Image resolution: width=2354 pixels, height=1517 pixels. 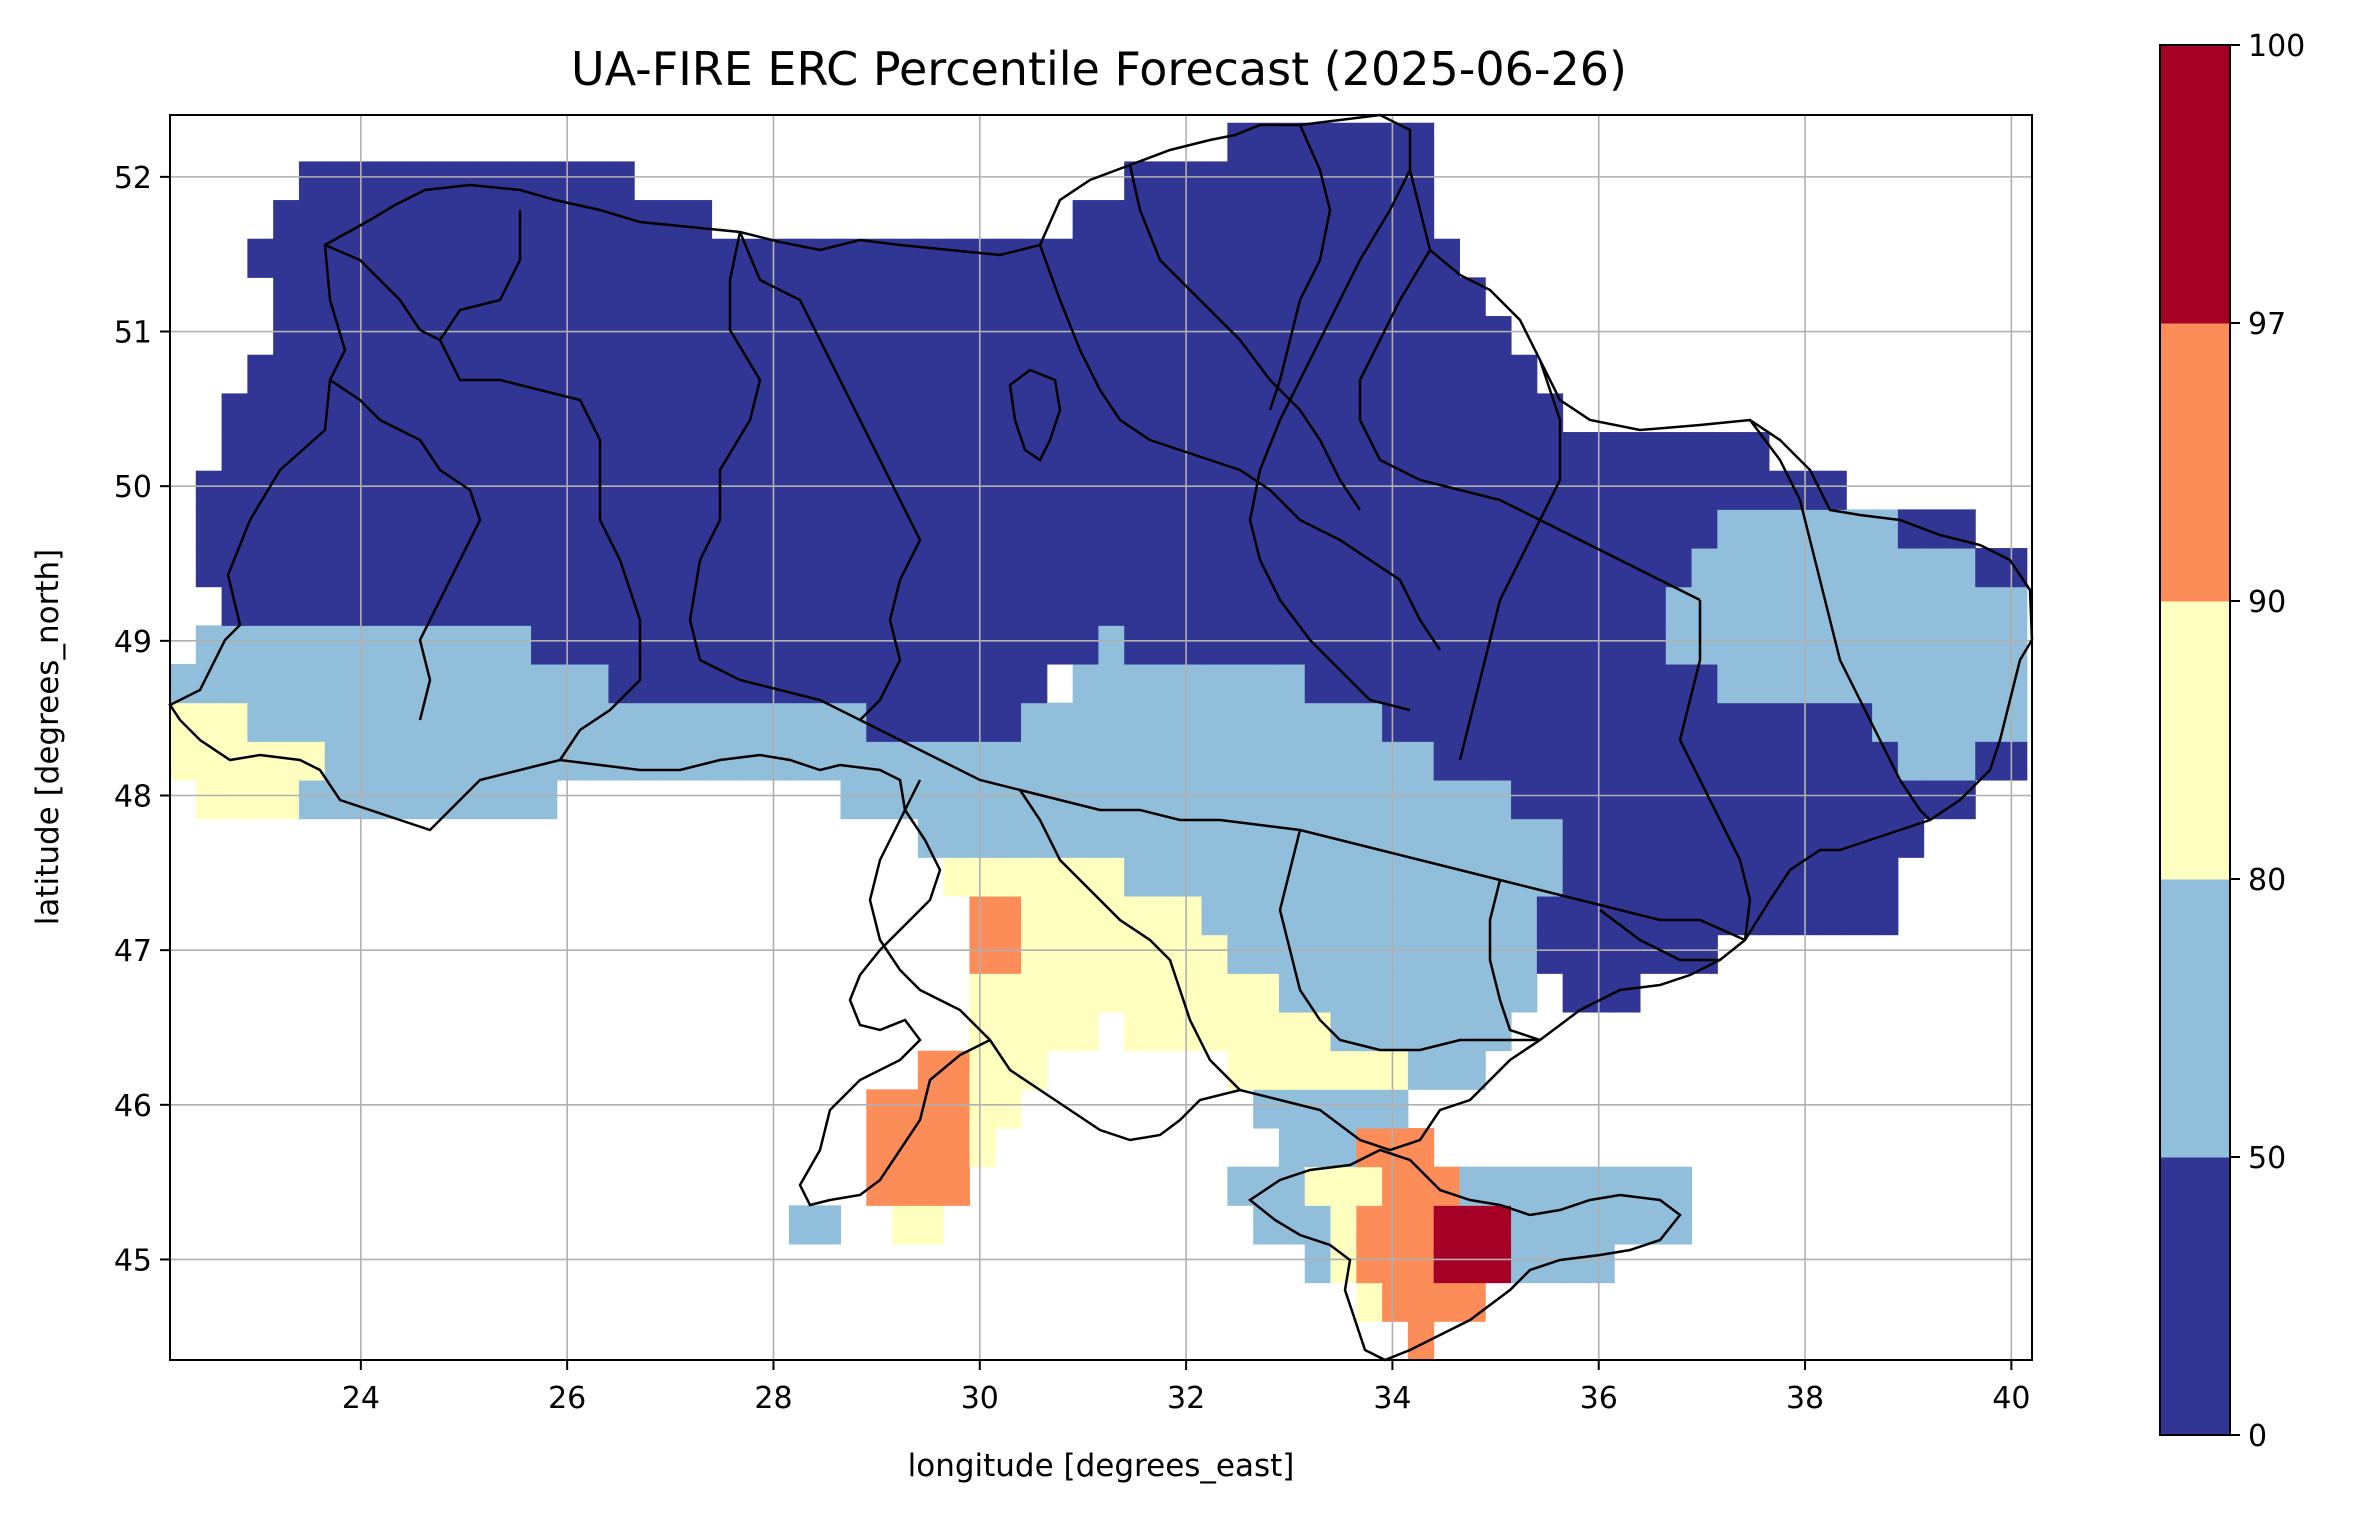 I want to click on colorbar-tick-label: 0, so click(x=2257, y=1436).